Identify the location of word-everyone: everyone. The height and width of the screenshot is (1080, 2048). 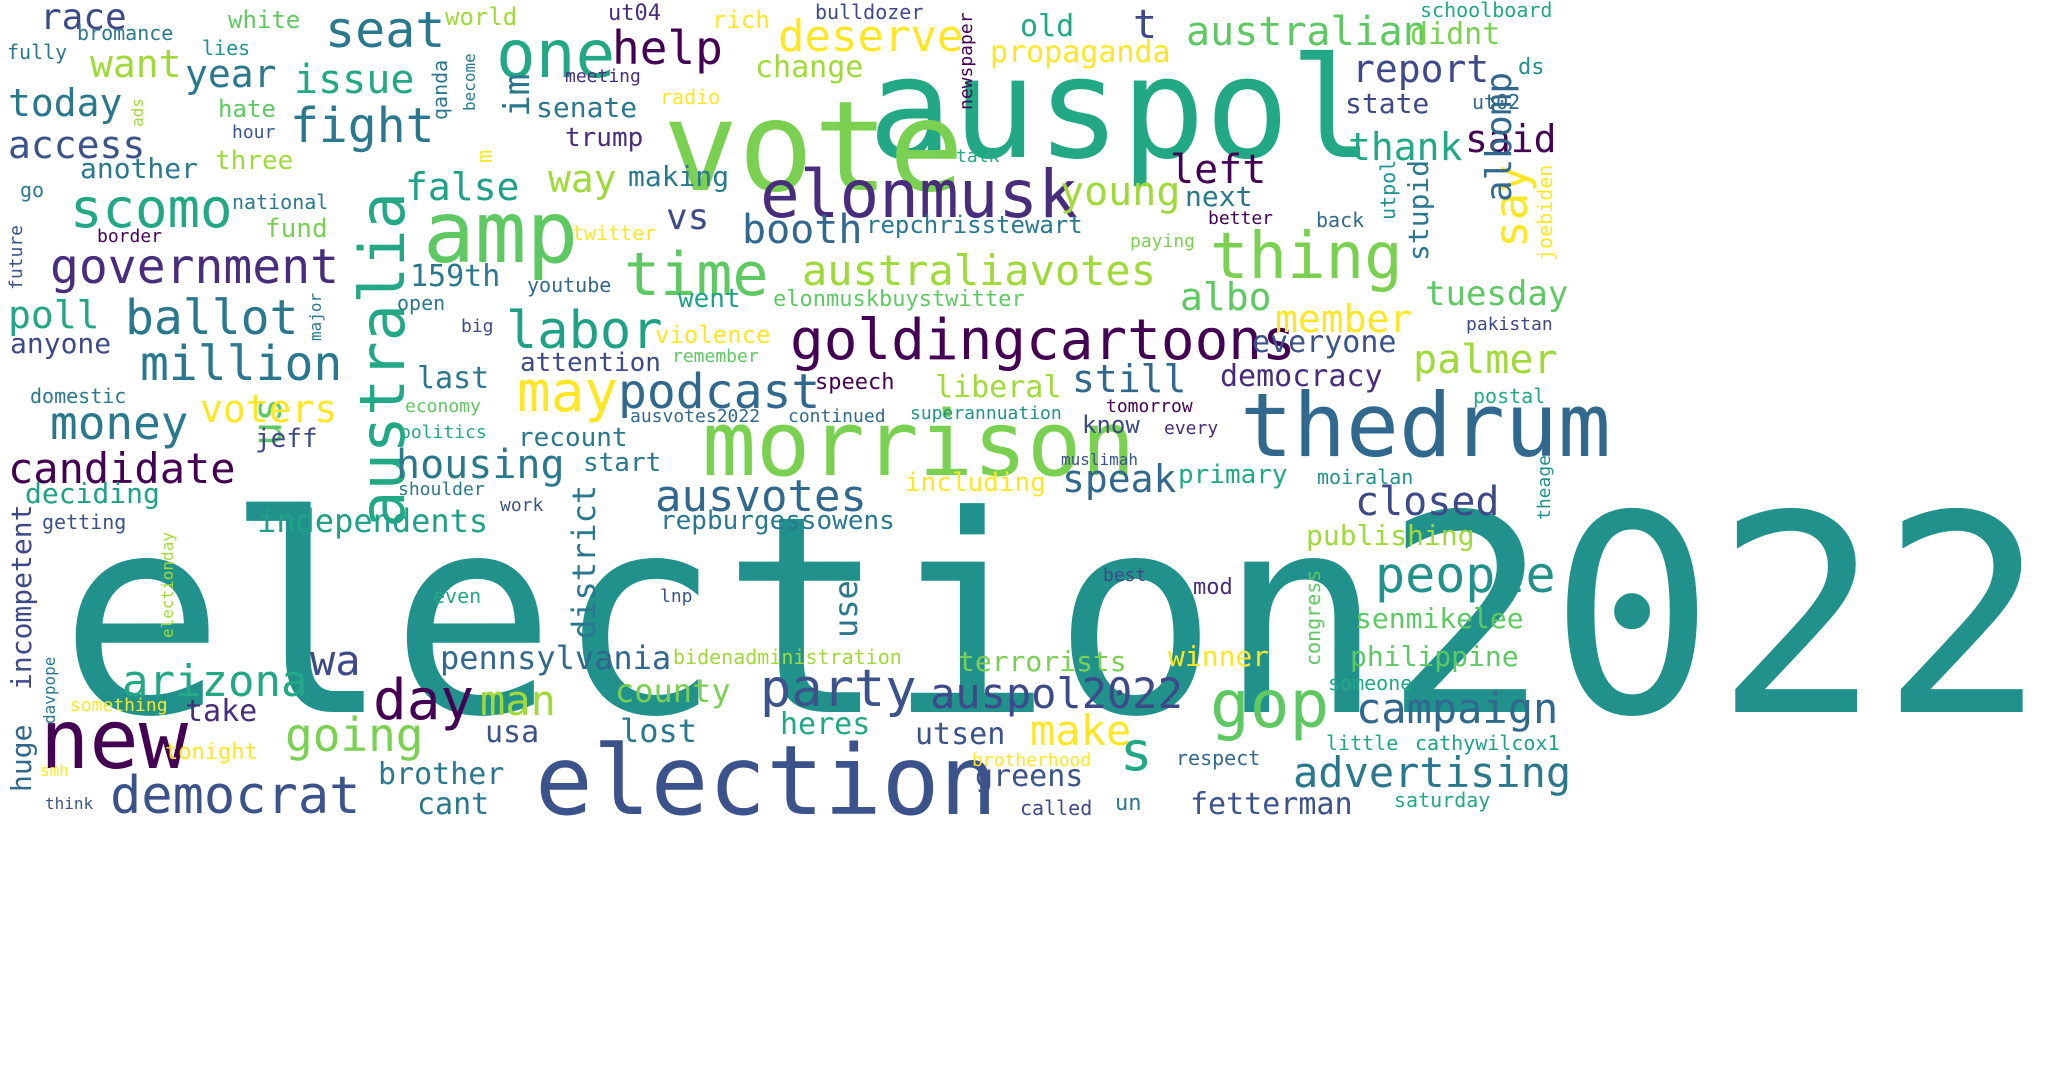
(1324, 342).